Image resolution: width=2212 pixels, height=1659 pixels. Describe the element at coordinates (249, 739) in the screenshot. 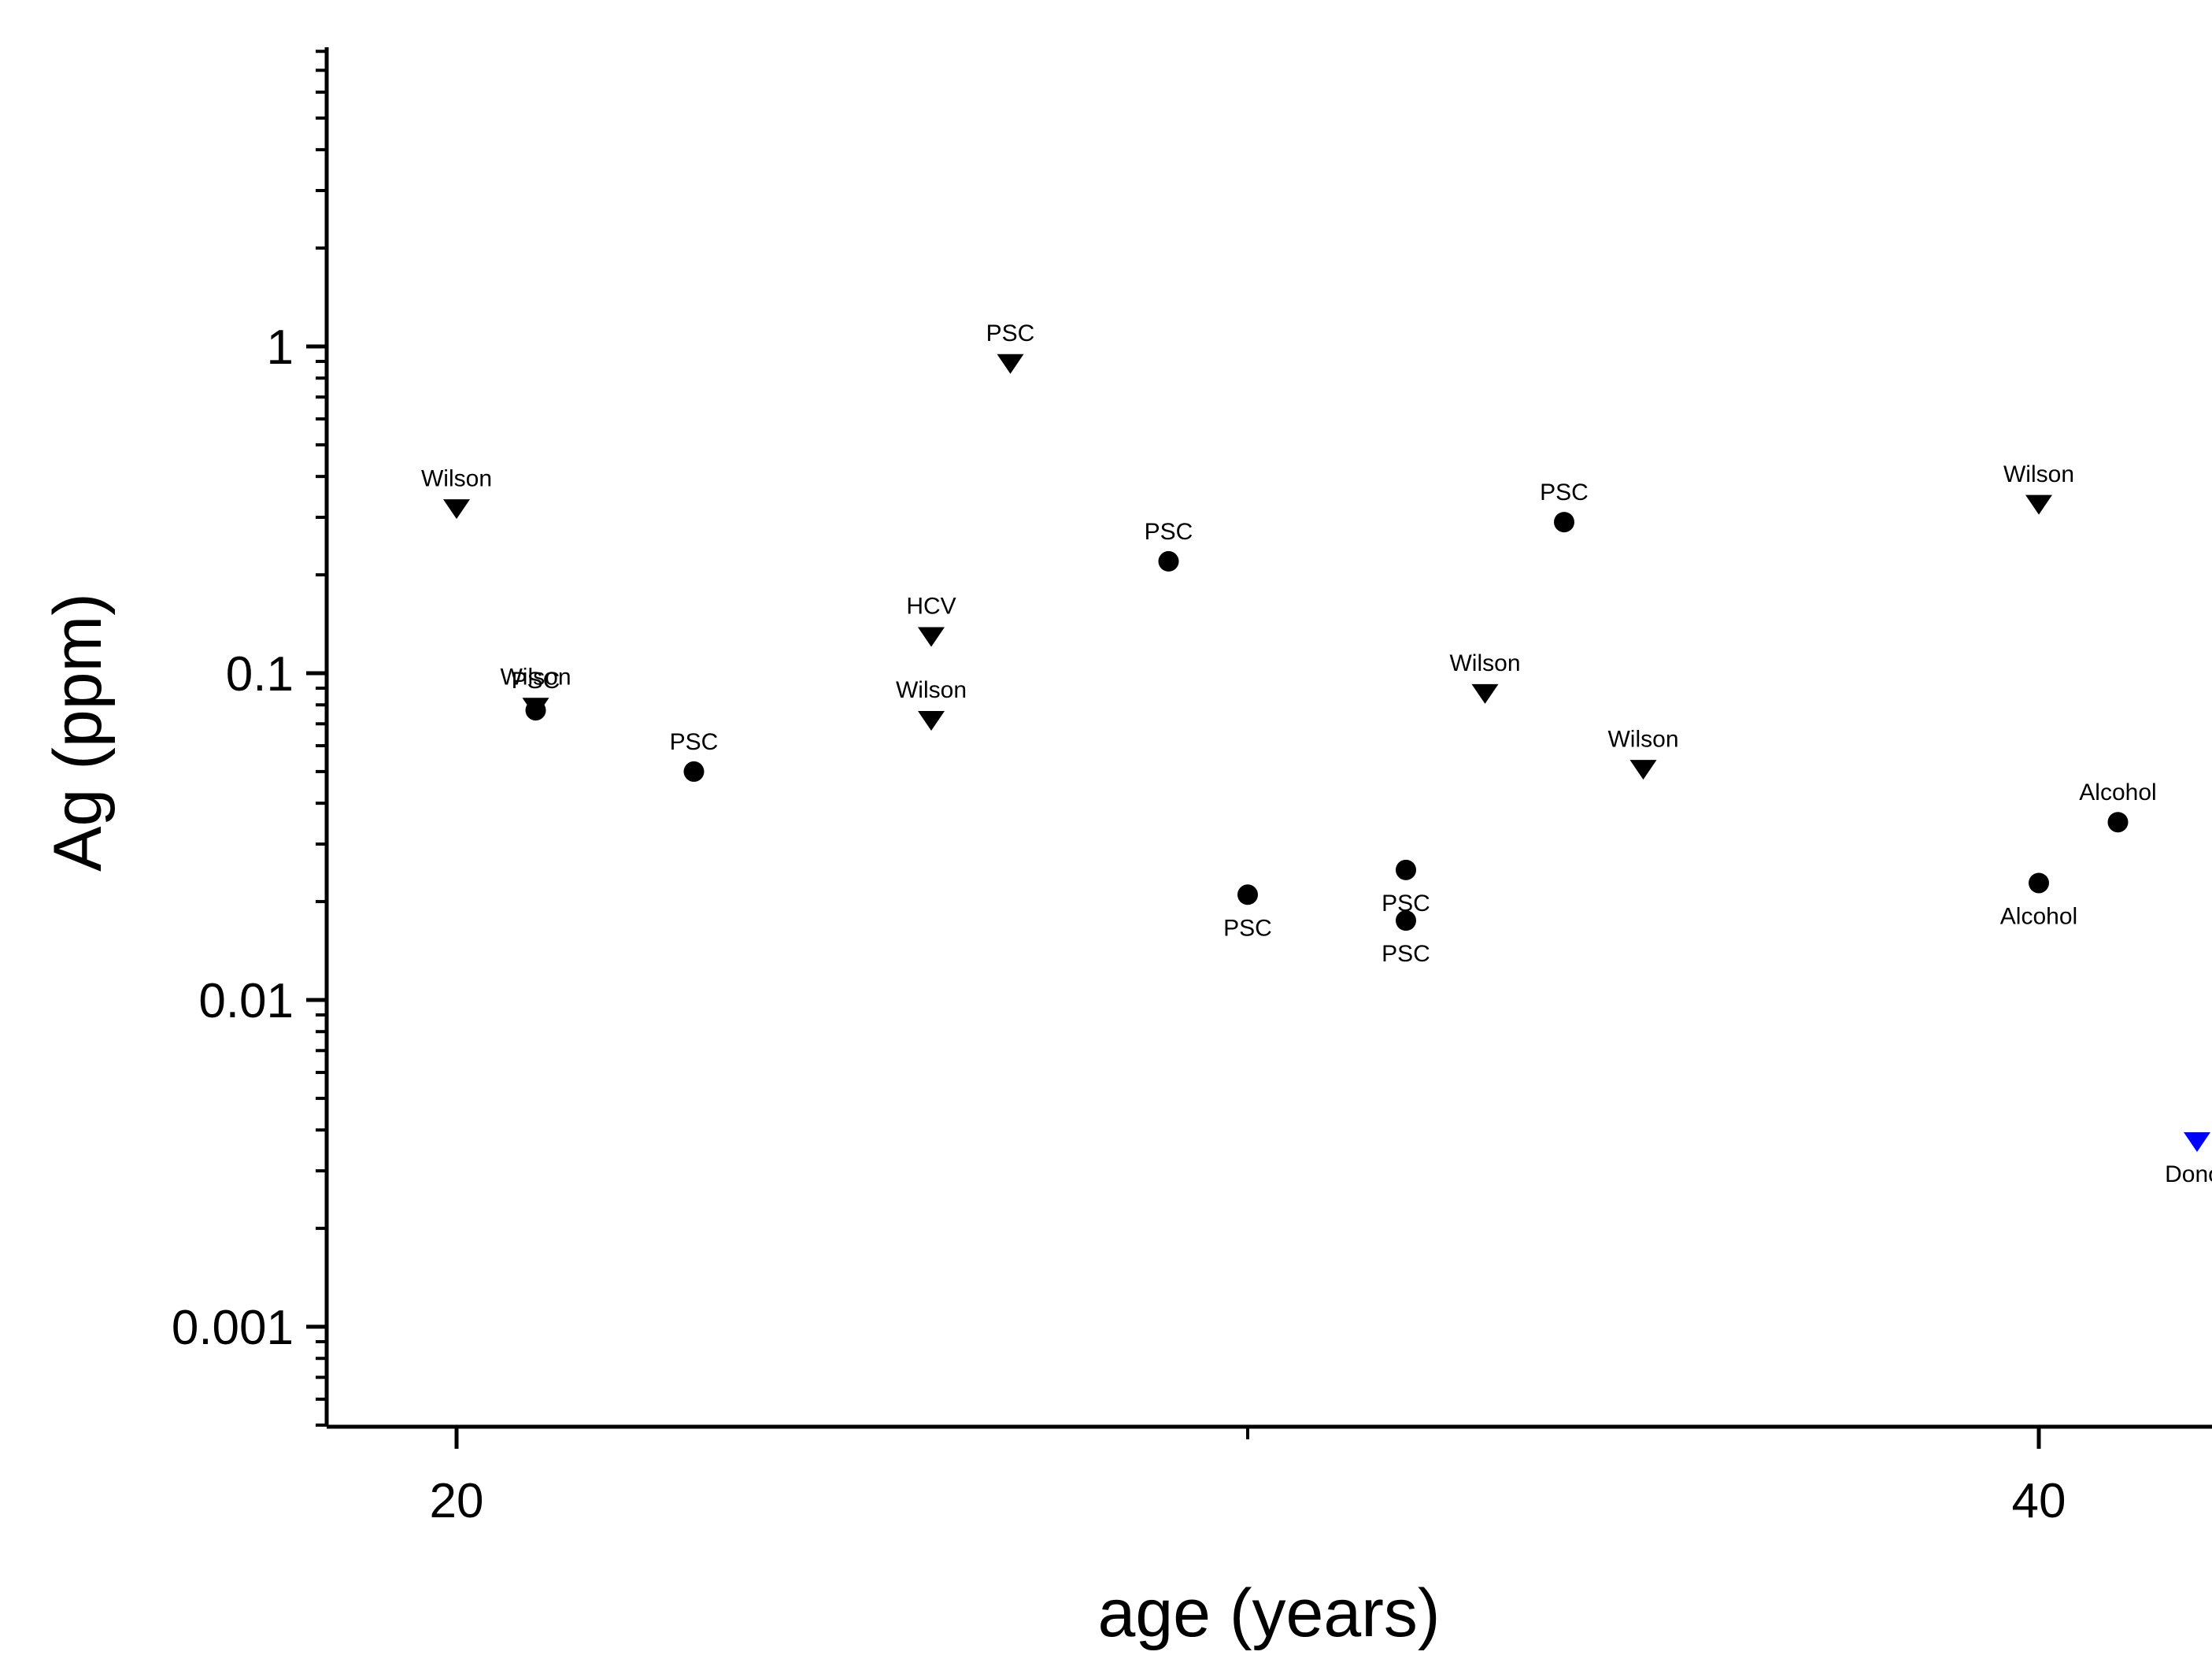

I see `y-ticks: 0.001 0.01 0.1 1` at that location.